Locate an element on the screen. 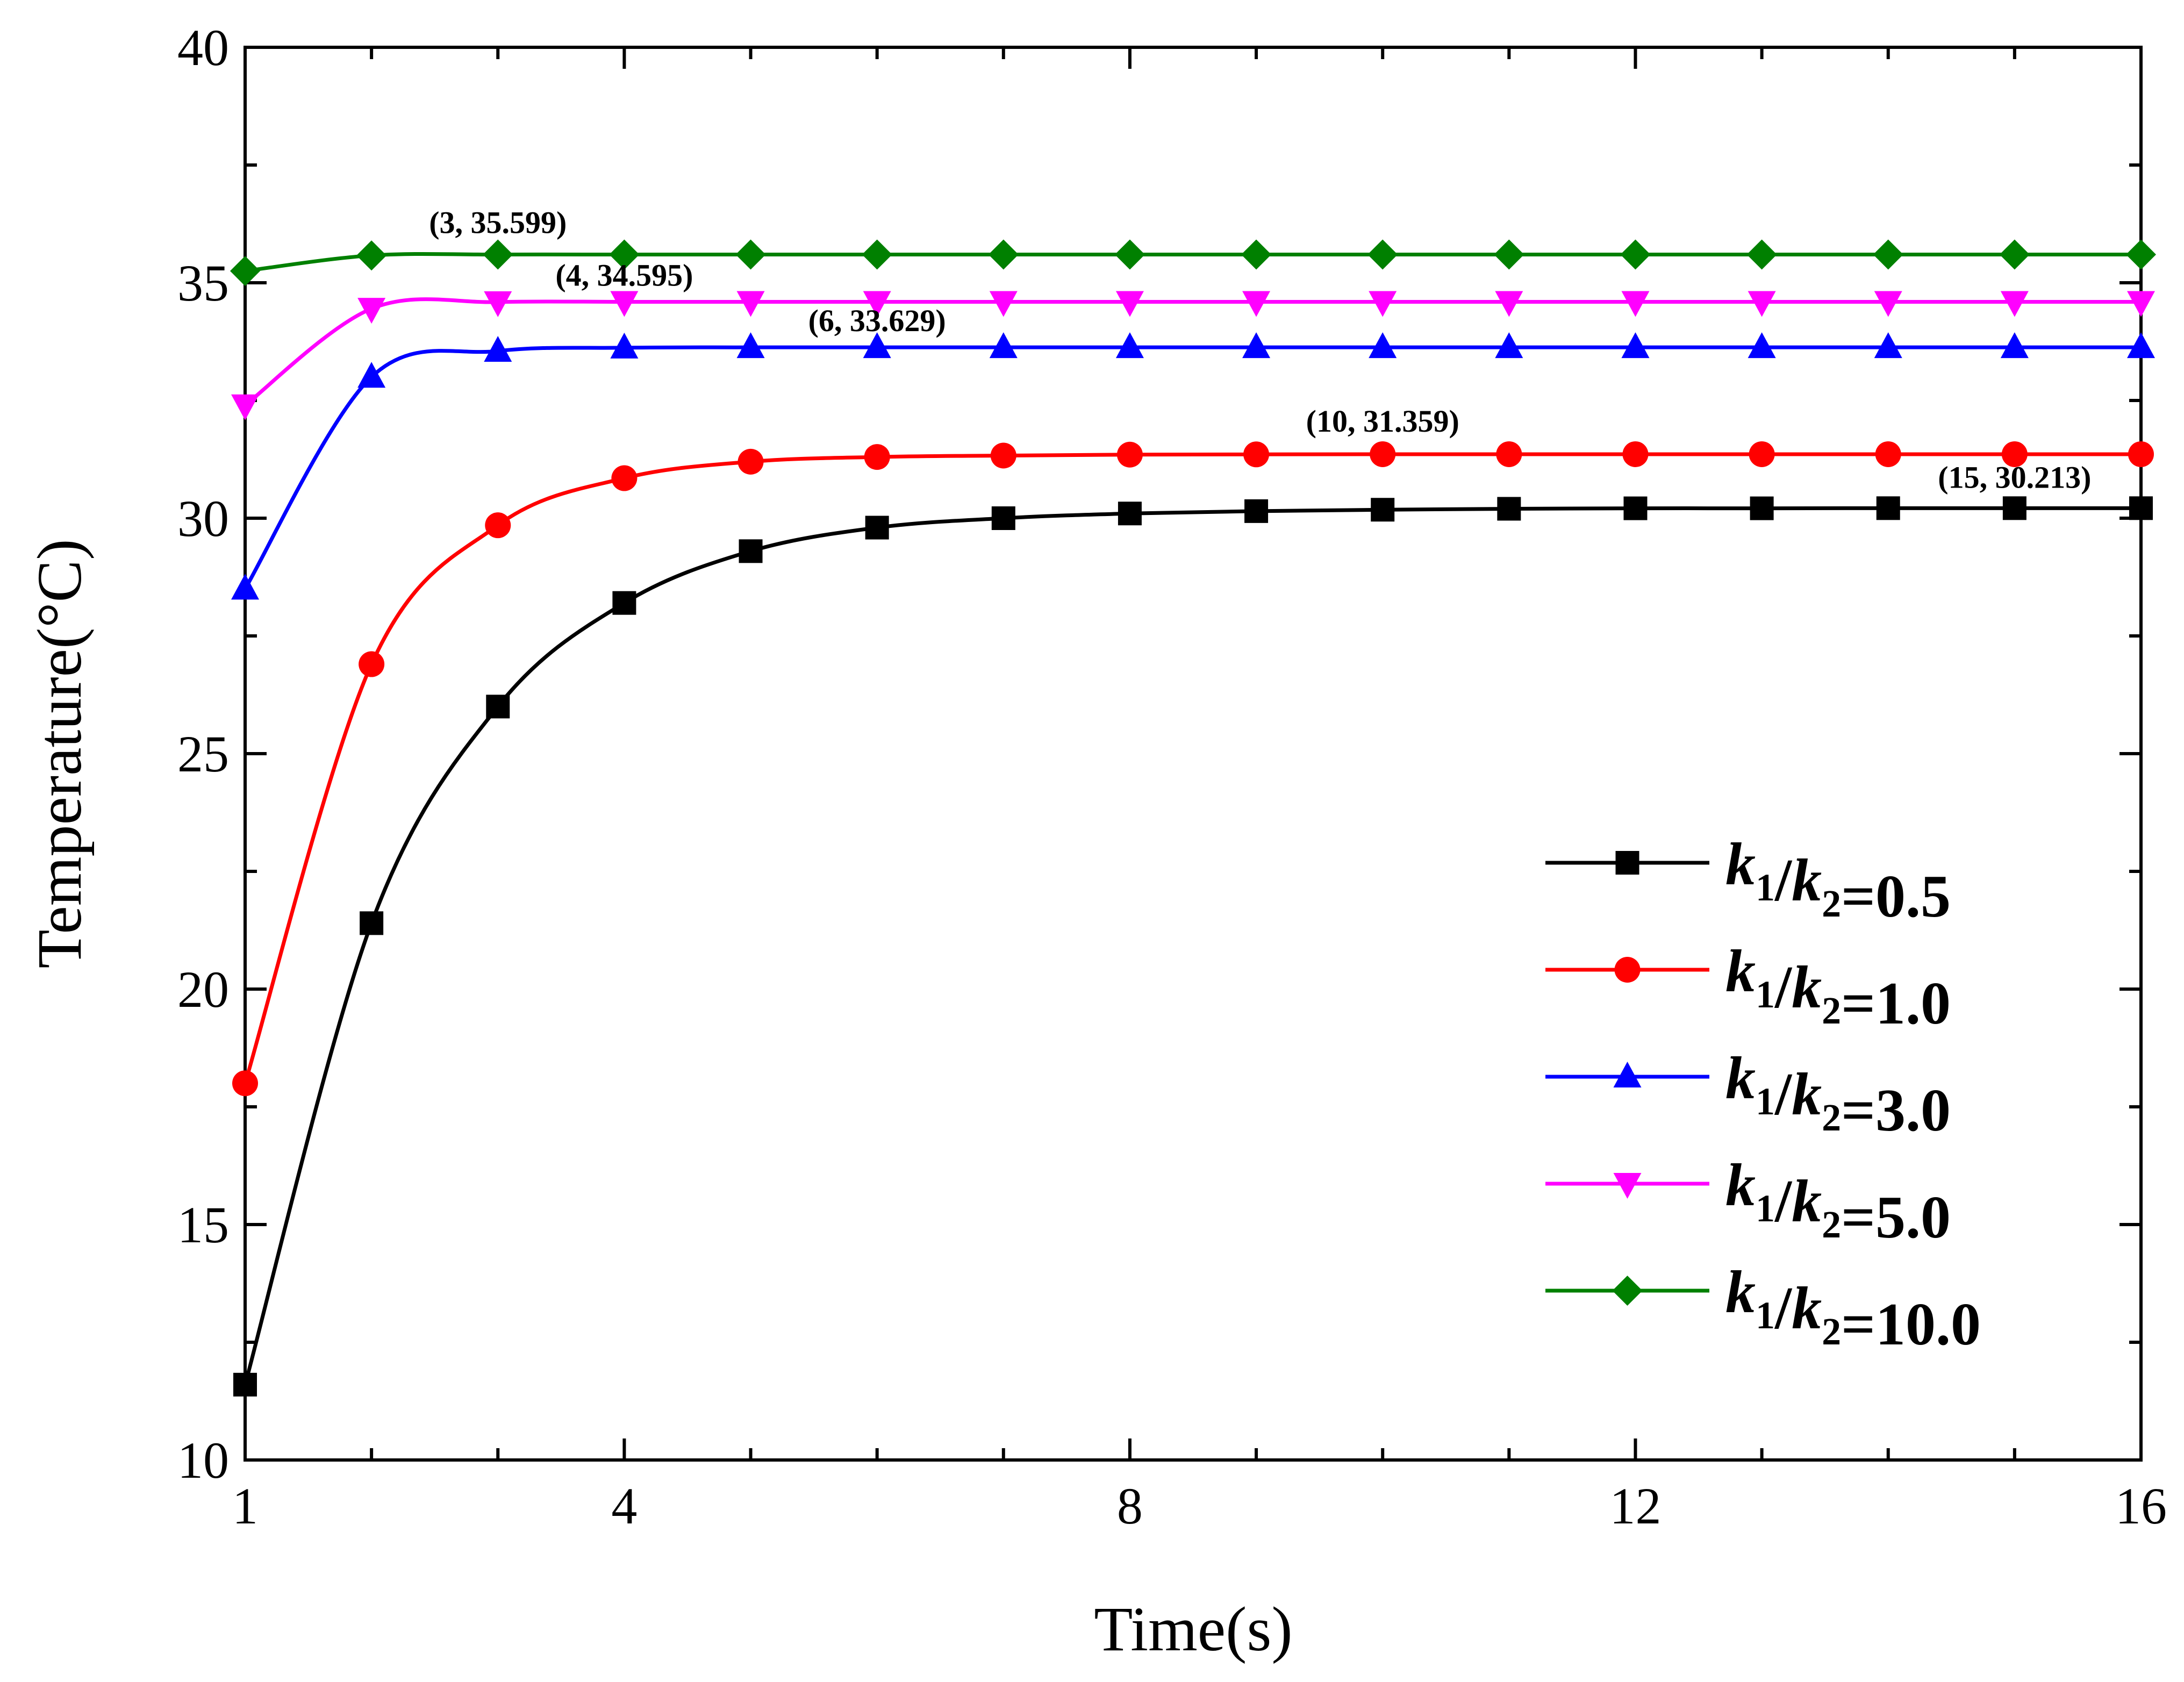  legend-label: k1/k2=1.0 is located at coordinates (1838, 987).